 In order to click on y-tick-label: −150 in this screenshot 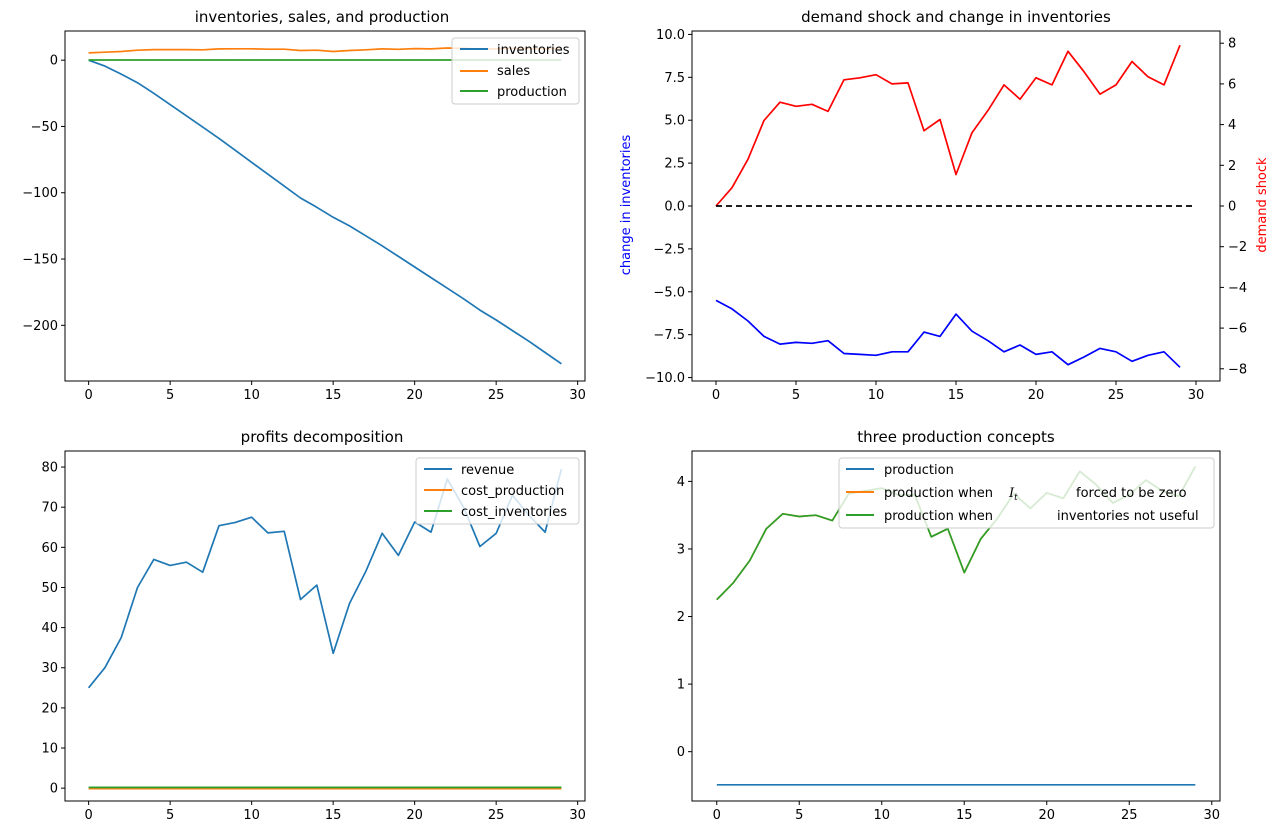, I will do `click(40, 260)`.